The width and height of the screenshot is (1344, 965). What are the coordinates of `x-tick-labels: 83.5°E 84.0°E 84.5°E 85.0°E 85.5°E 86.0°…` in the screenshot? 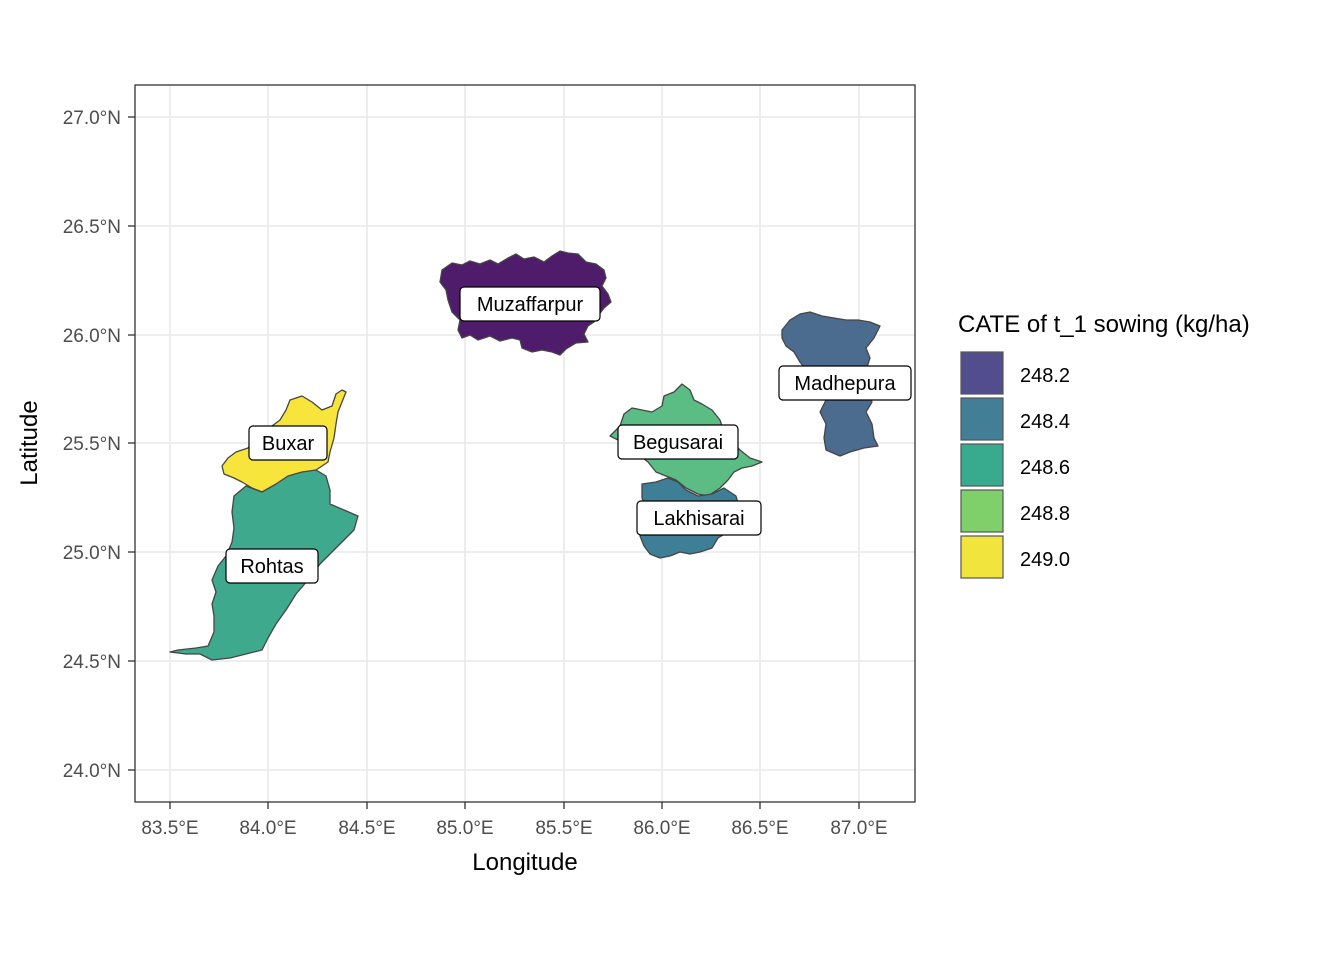 It's located at (514, 828).